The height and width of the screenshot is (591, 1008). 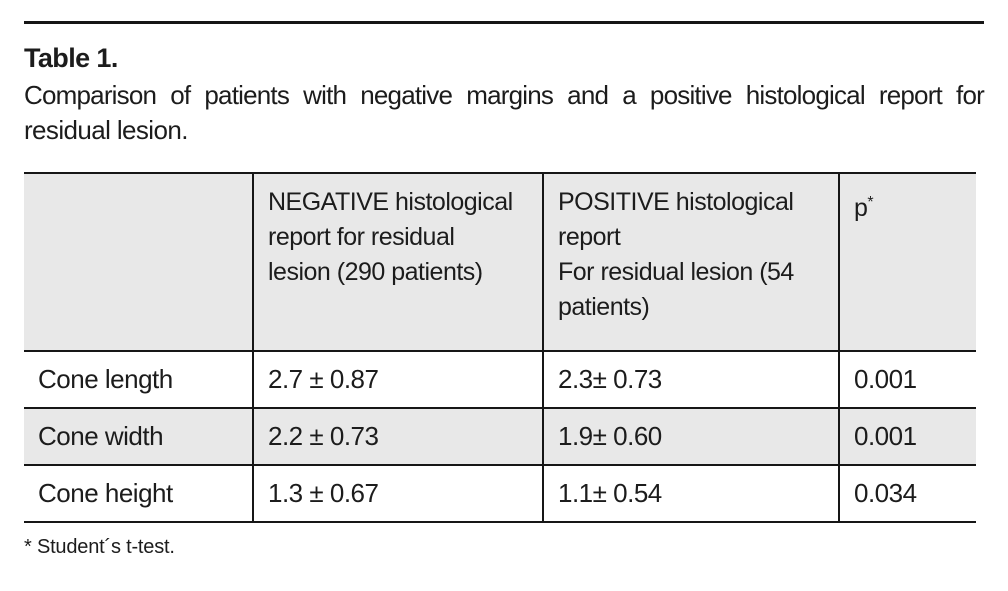 I want to click on cell-cone-length-positive: 2.3± 0.73, so click(x=690, y=379).